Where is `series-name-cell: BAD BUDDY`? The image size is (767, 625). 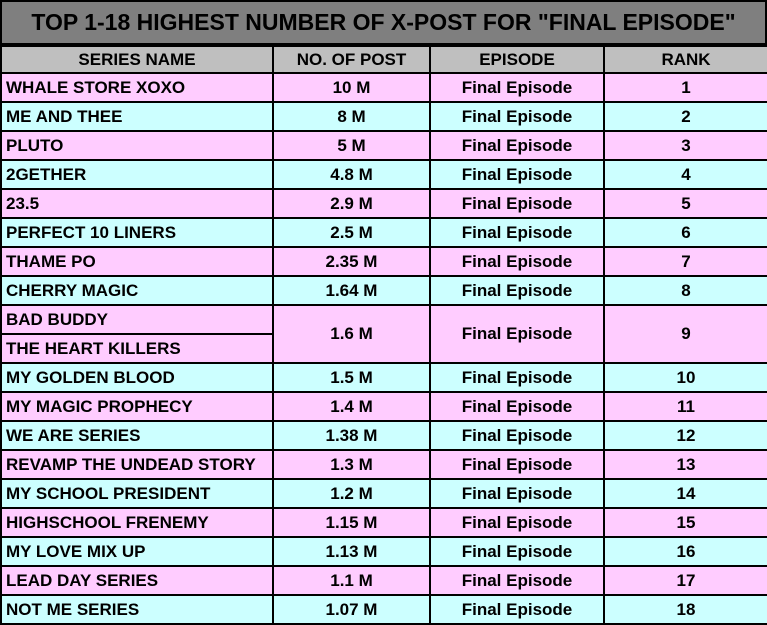
series-name-cell: BAD BUDDY is located at coordinates (137, 319).